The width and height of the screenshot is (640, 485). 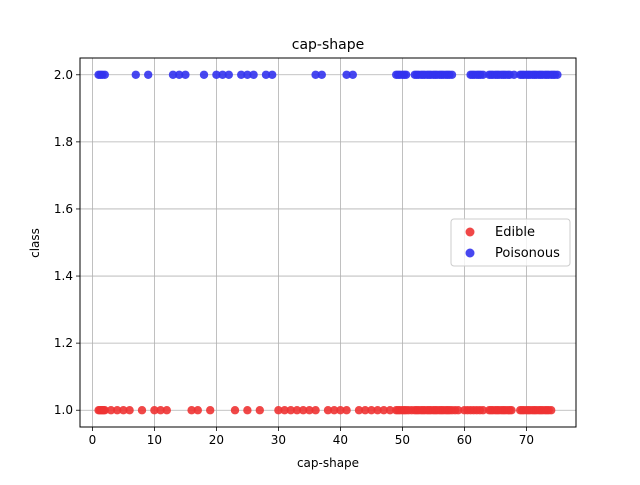 What do you see at coordinates (35, 243) in the screenshot?
I see `y-axis-label: class` at bounding box center [35, 243].